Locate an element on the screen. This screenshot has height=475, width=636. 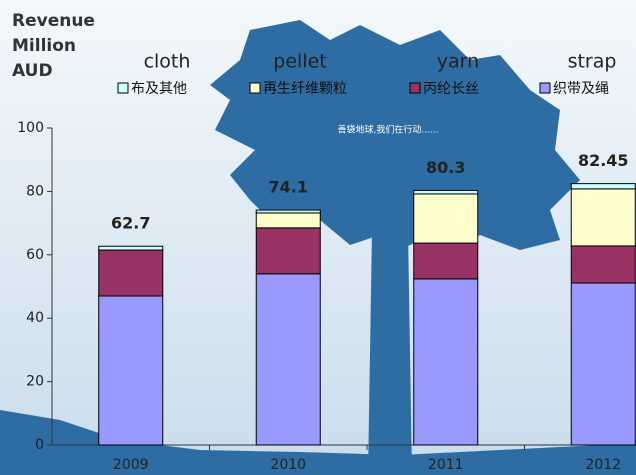
y-tick-label: 80 is located at coordinates (35, 191).